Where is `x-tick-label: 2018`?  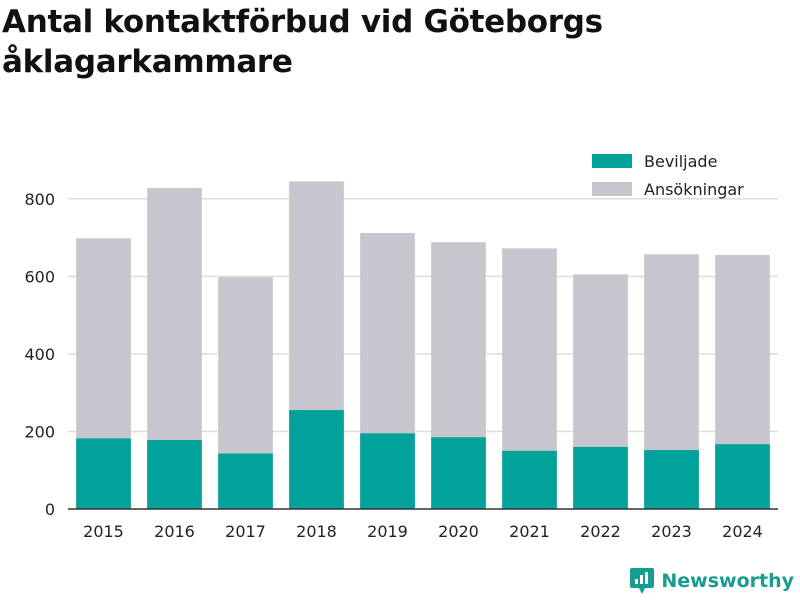 x-tick-label: 2018 is located at coordinates (316, 531).